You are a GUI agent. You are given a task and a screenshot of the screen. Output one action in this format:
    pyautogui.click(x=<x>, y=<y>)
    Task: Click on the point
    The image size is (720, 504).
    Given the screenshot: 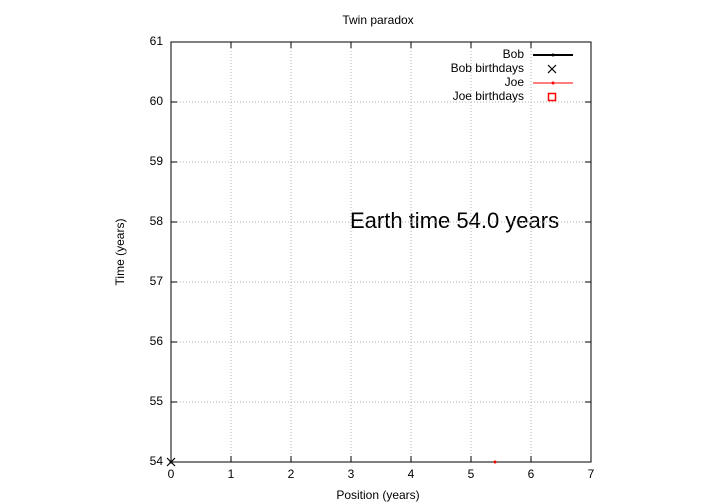 What is the action you would take?
    pyautogui.click(x=495, y=462)
    